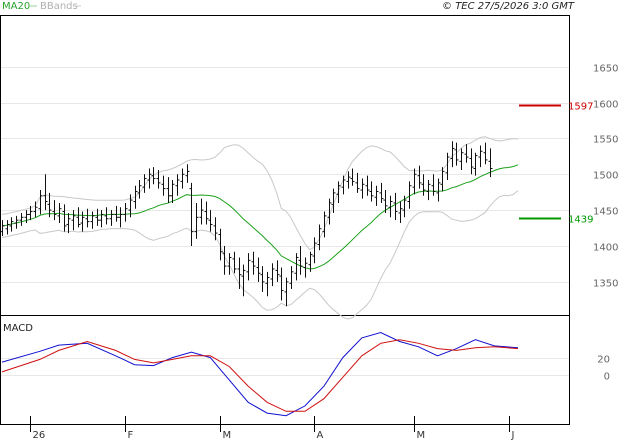  I want to click on copyright-text: © TEC 27/5/2026 3:0 GMT, so click(508, 6).